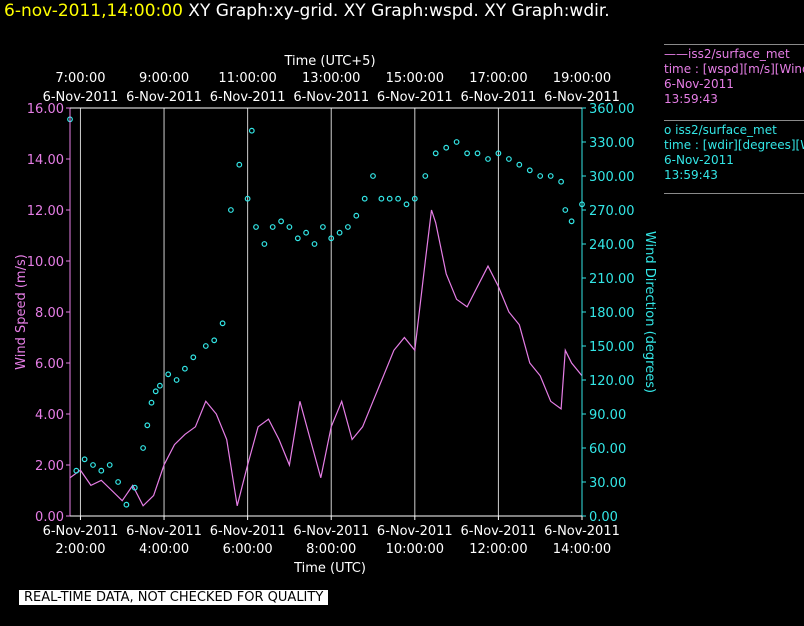  Describe the element at coordinates (691, 175) in the screenshot. I see `legend-wdir-time: 13:59:43` at that location.